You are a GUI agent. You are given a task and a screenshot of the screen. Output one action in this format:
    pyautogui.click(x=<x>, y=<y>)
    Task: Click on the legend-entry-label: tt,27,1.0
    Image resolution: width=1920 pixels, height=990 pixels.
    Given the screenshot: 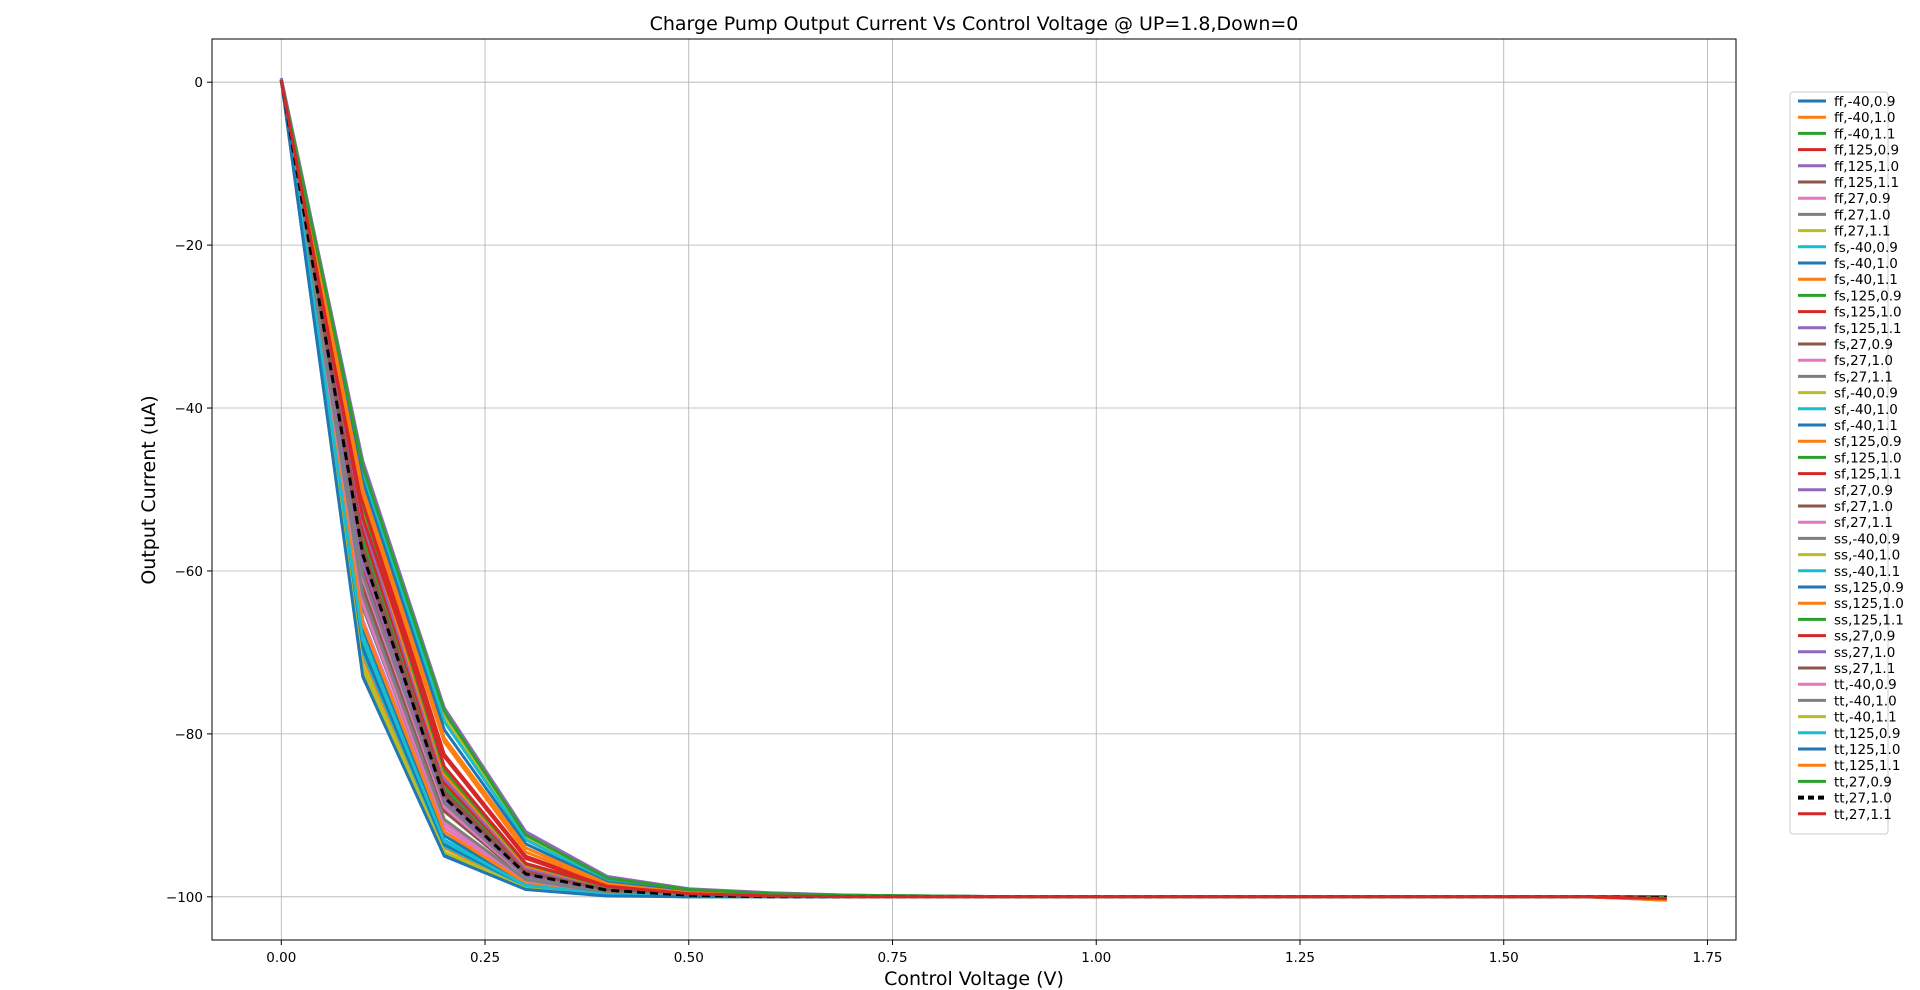 What is the action you would take?
    pyautogui.click(x=1863, y=799)
    